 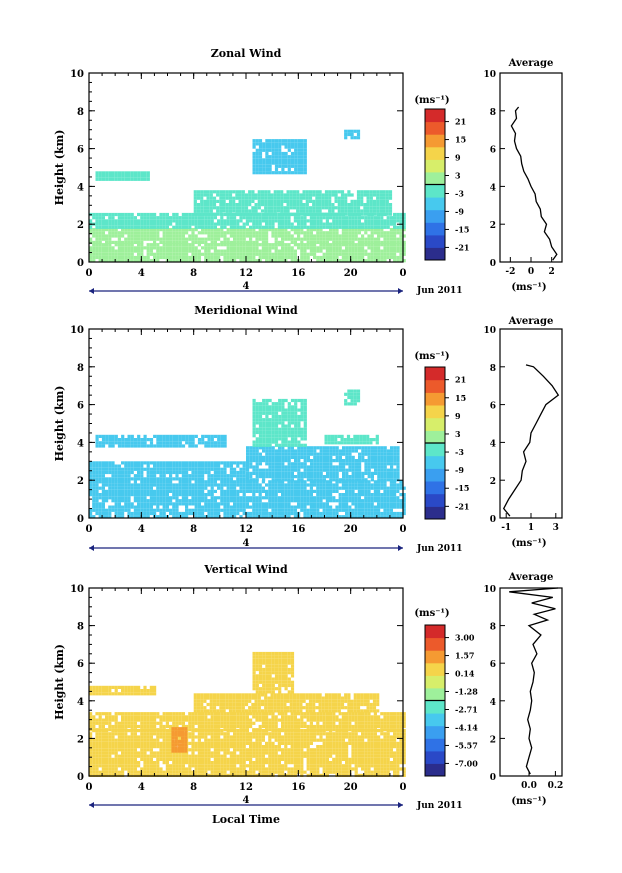 I want to click on colorbar-band, so click(x=435, y=412).